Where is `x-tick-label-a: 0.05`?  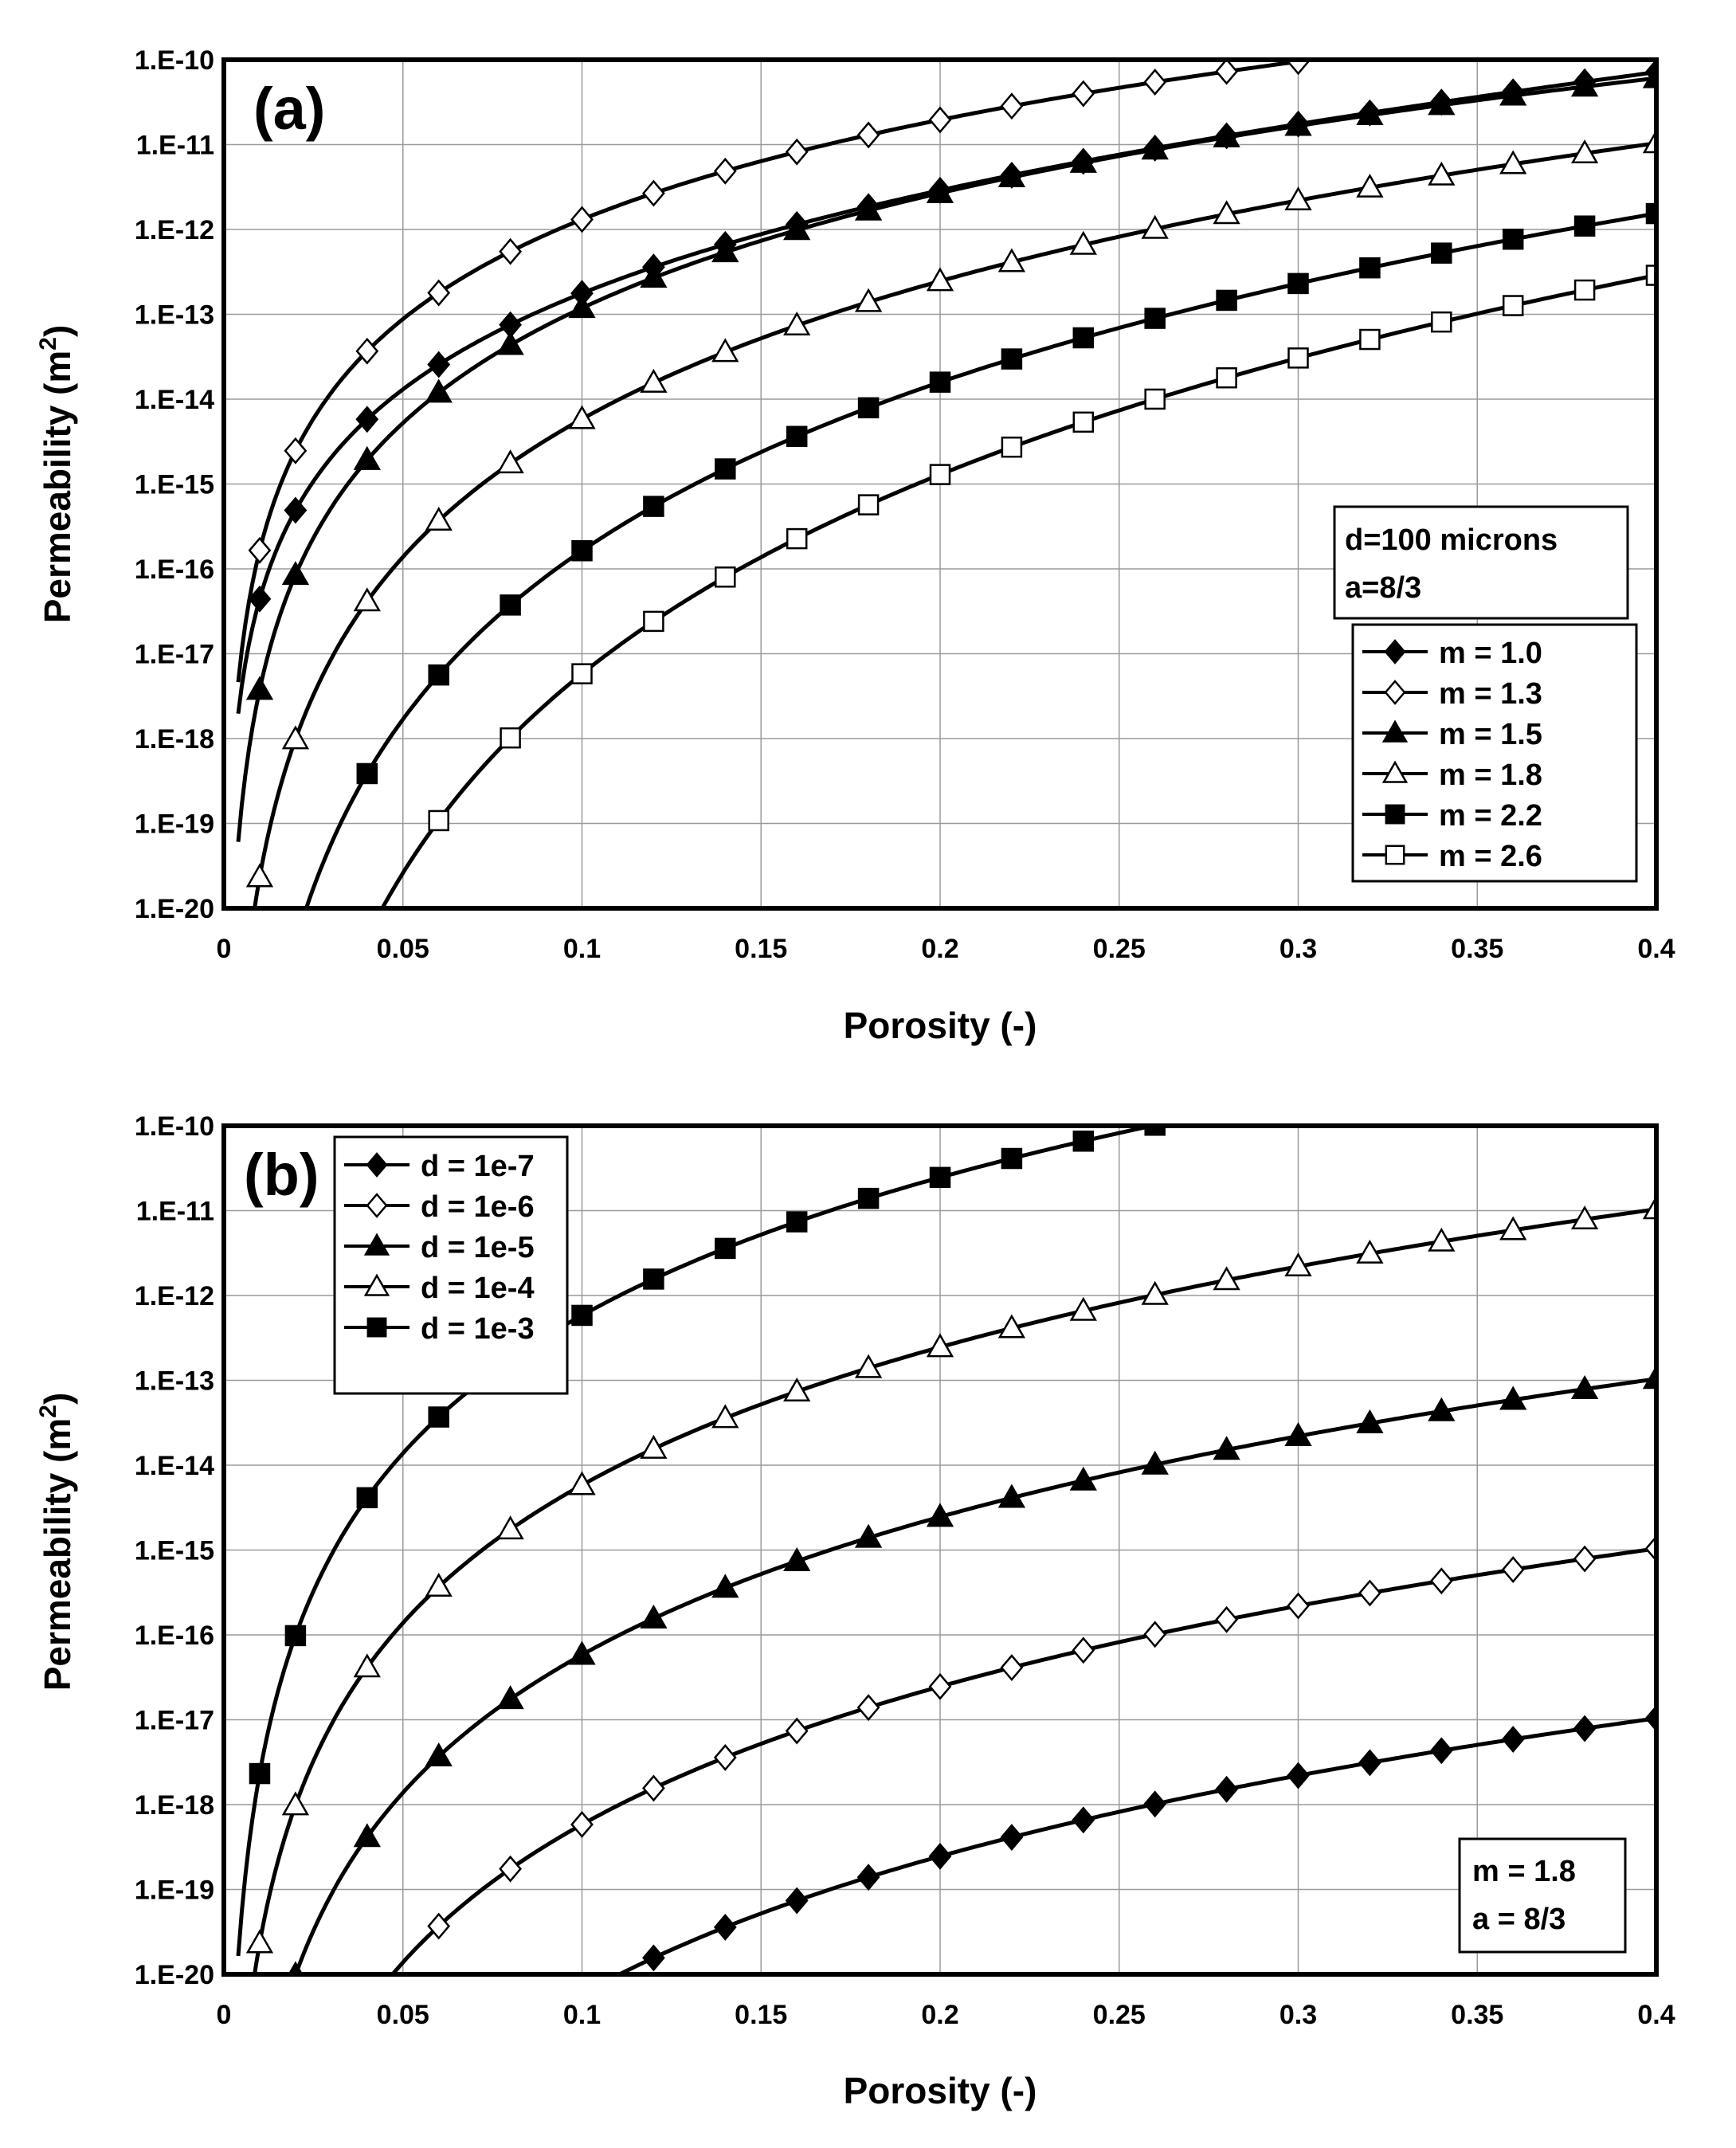 x-tick-label-a: 0.05 is located at coordinates (403, 949).